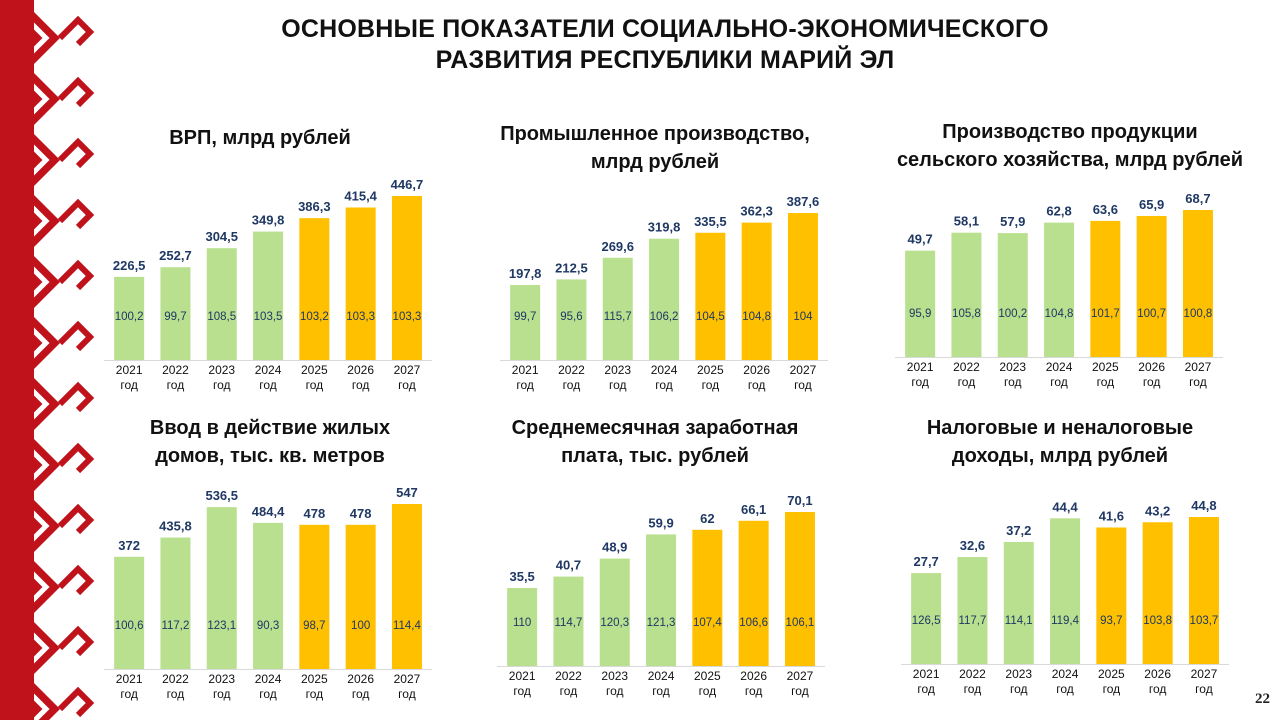  What do you see at coordinates (1262, 699) in the screenshot?
I see `page-number: 22` at bounding box center [1262, 699].